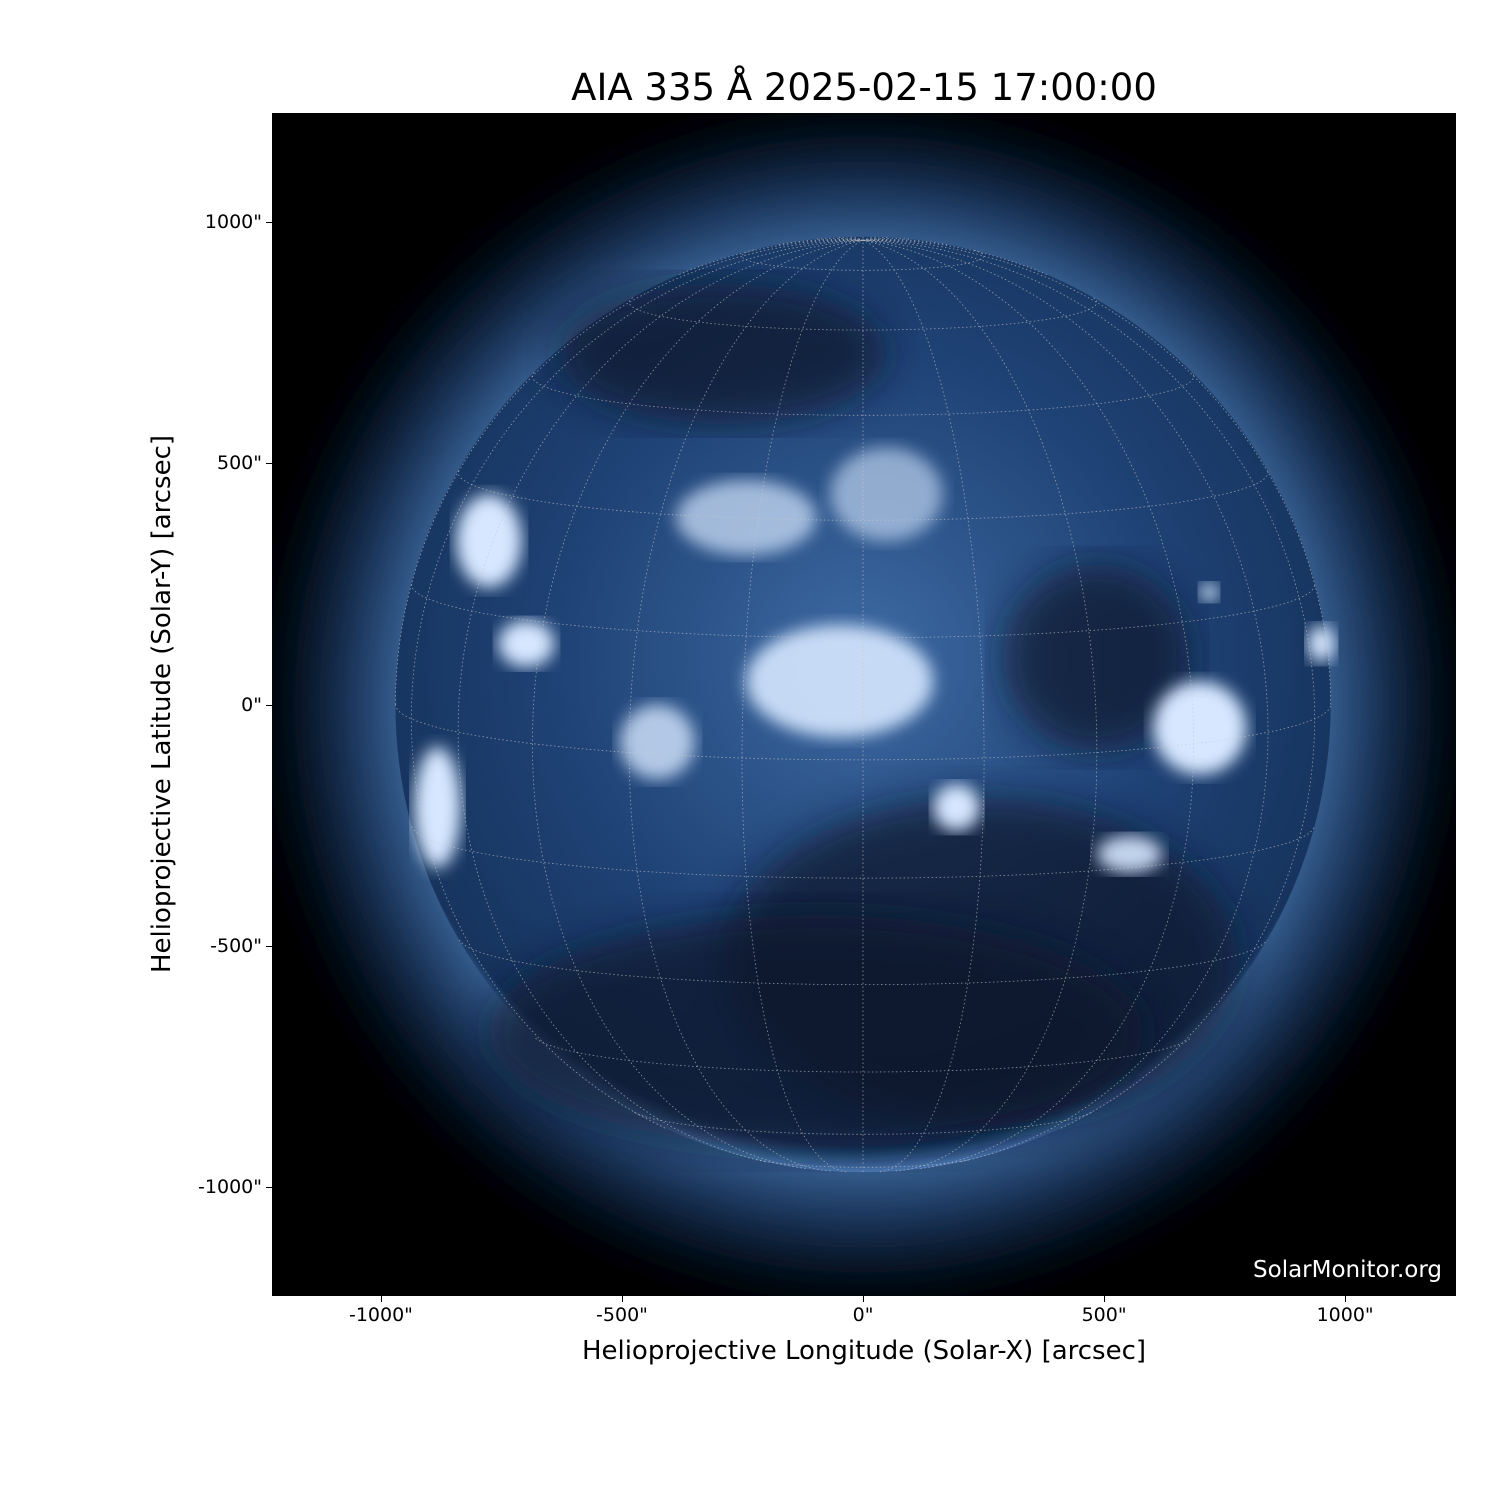 This screenshot has height=1500, width=1500. Describe the element at coordinates (233, 222) in the screenshot. I see `y-tick-label: 1000"` at that location.